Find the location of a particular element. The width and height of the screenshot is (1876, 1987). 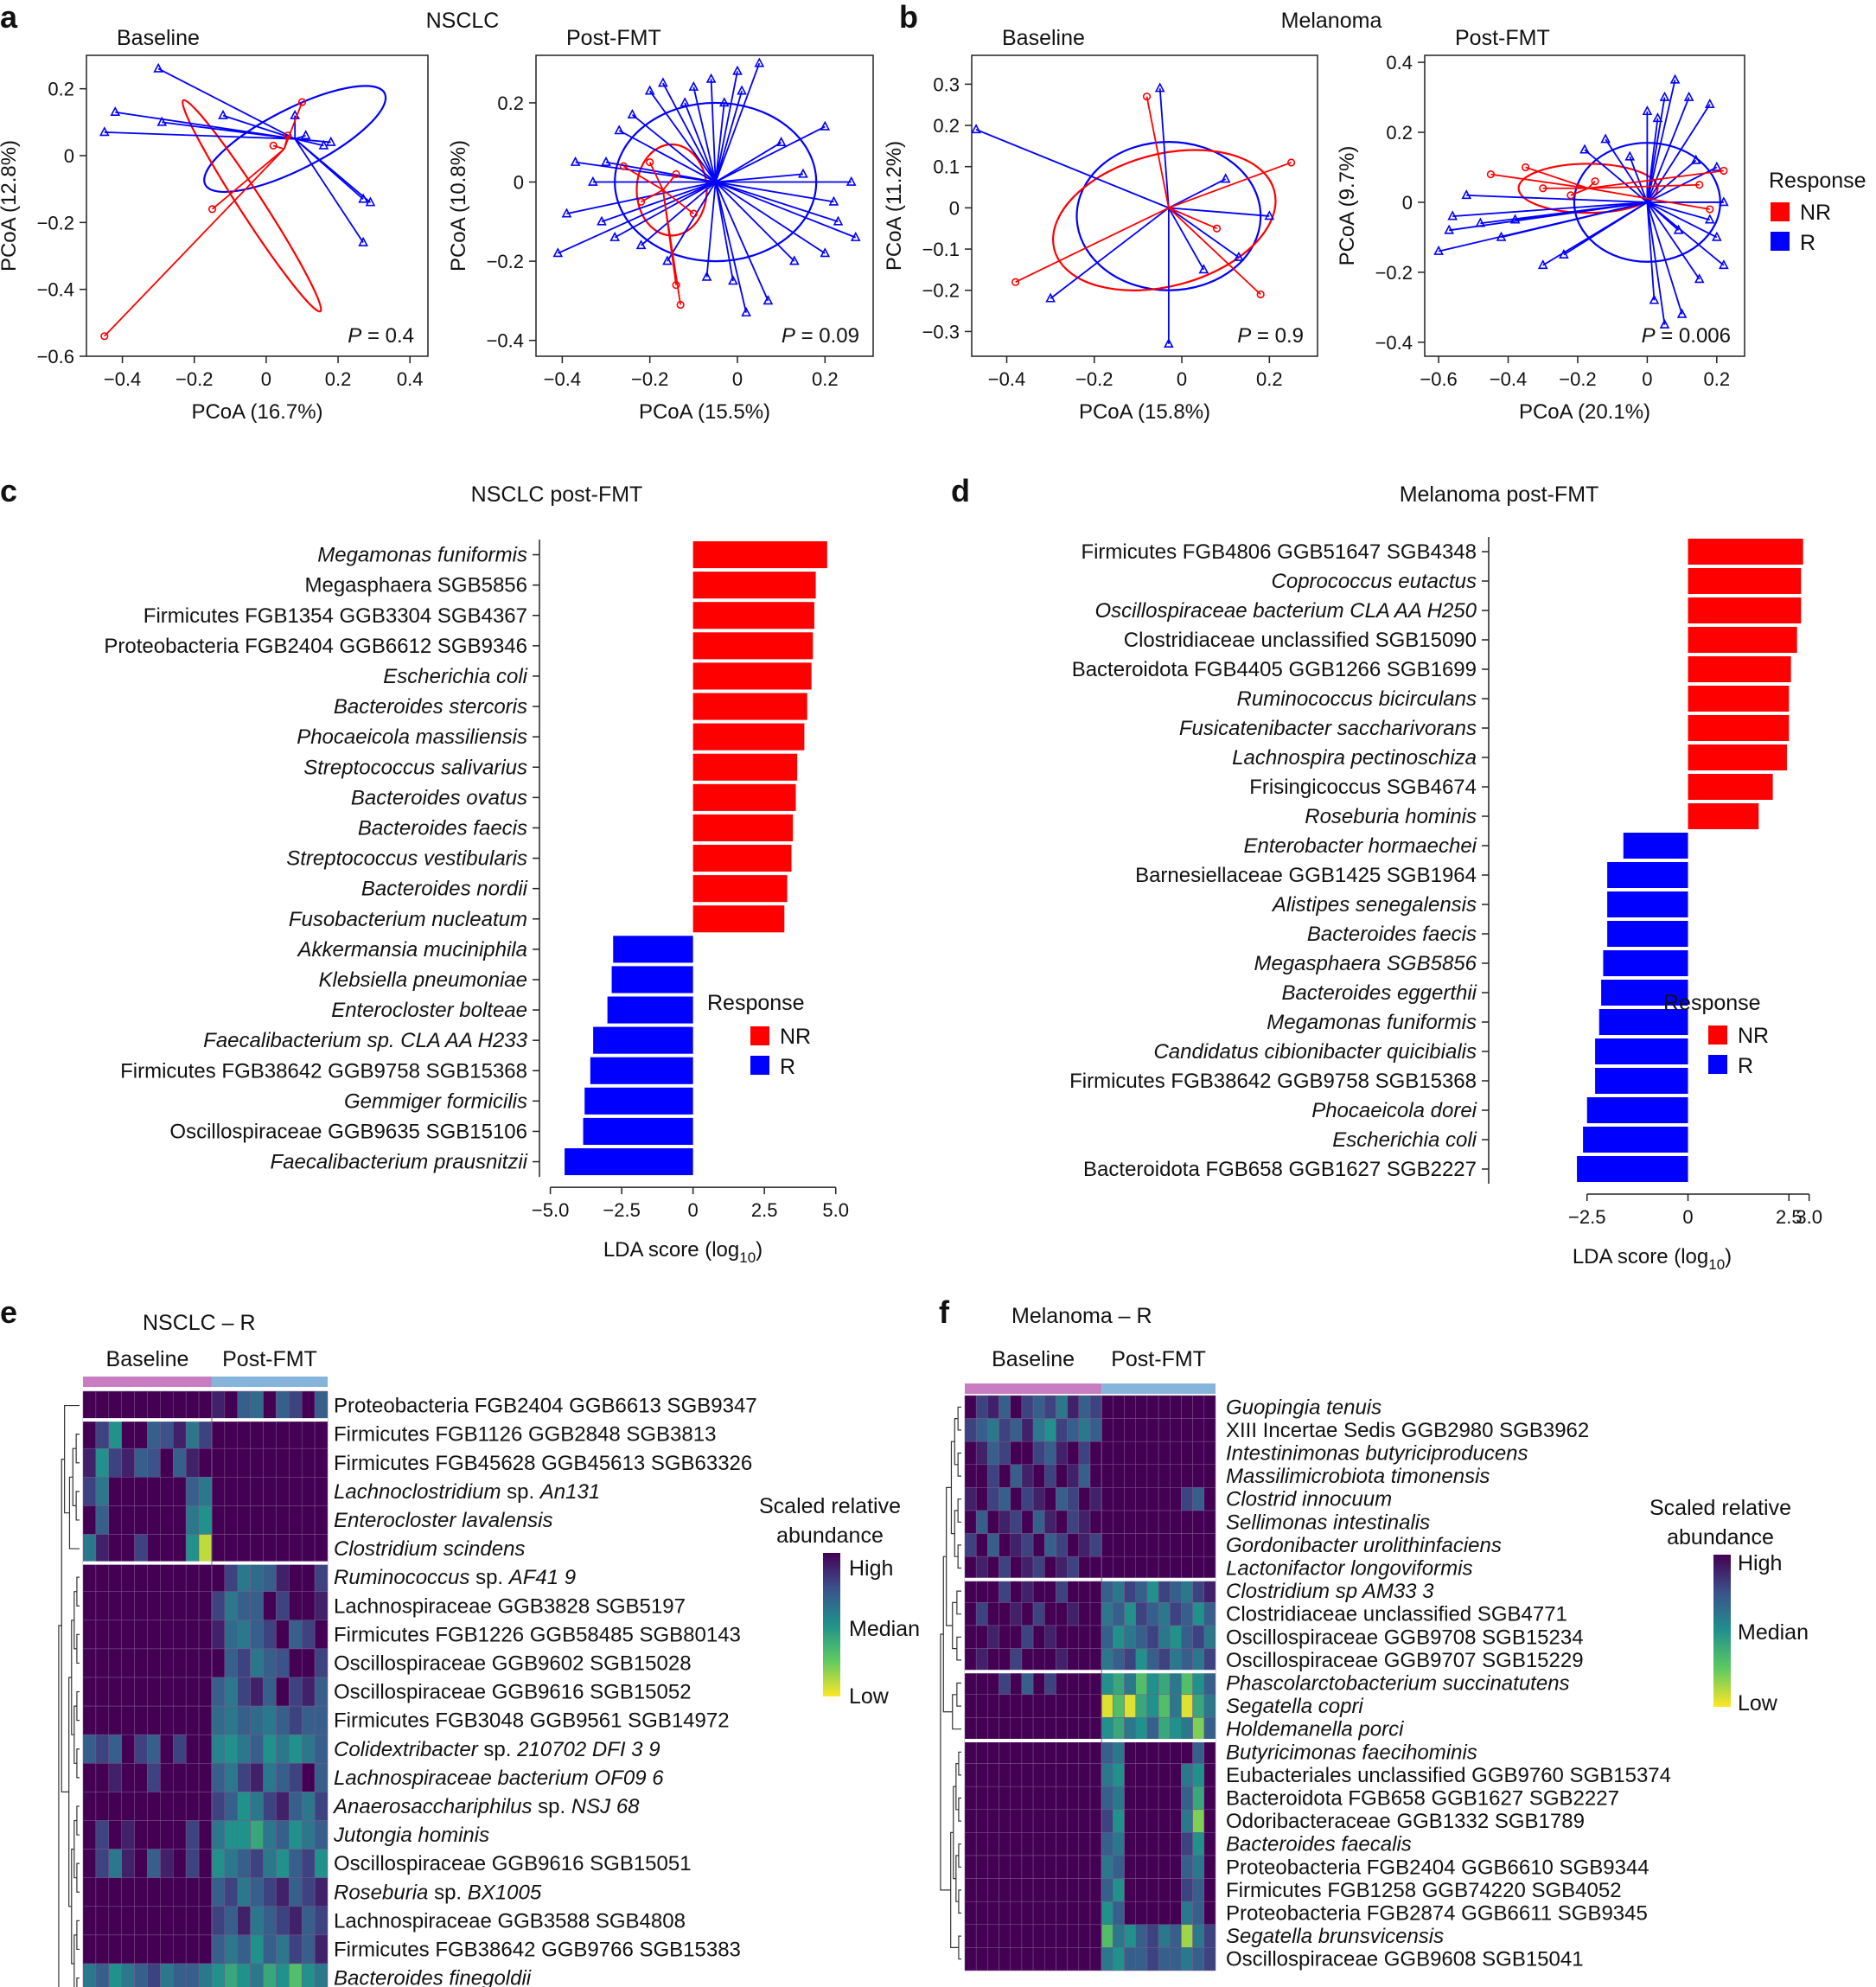

heat-legend-high: High is located at coordinates (1760, 1563).